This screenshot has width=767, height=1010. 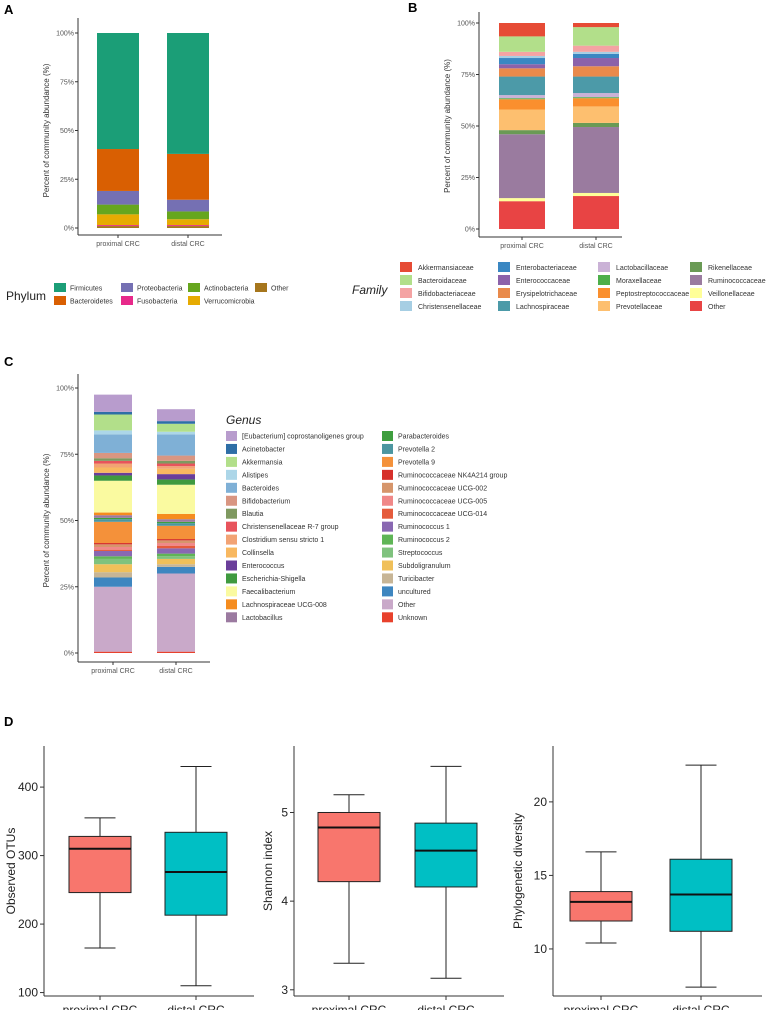 I want to click on bar-segment-akkermansia-distal-crc, so click(x=176, y=427).